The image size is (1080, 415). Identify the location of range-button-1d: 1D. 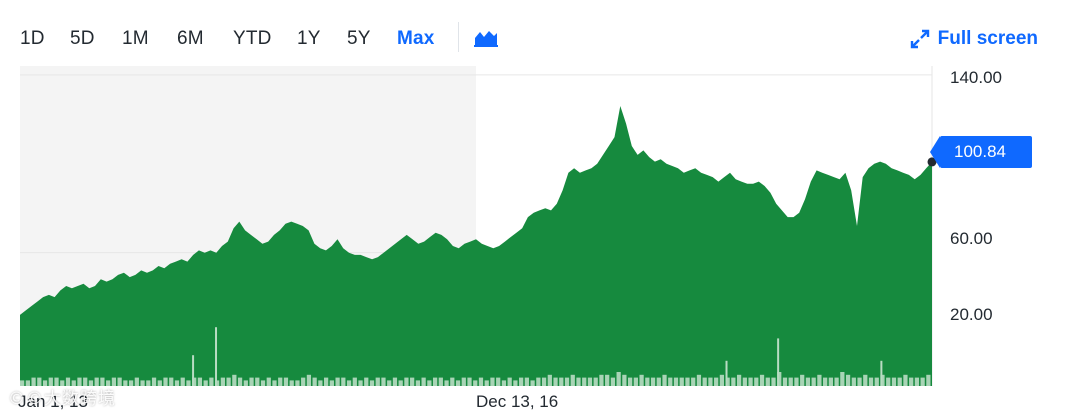
(32, 38).